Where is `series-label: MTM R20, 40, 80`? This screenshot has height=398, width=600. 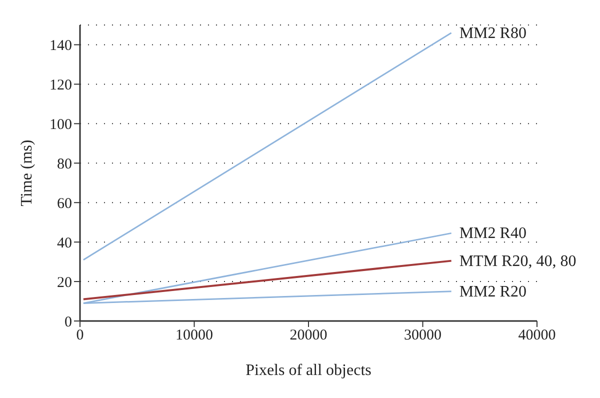 series-label: MTM R20, 40, 80 is located at coordinates (517, 261).